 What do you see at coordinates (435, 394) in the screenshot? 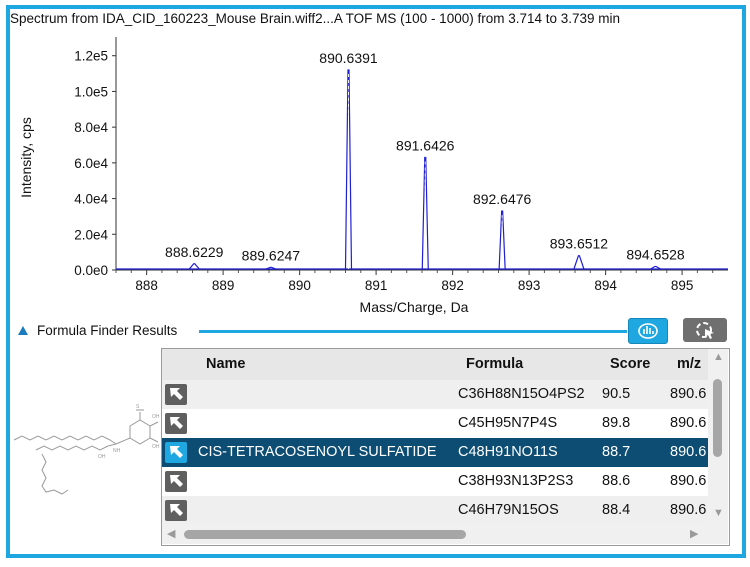
I see `table-row: C36H88N15O4PS2 90.5 890.6` at bounding box center [435, 394].